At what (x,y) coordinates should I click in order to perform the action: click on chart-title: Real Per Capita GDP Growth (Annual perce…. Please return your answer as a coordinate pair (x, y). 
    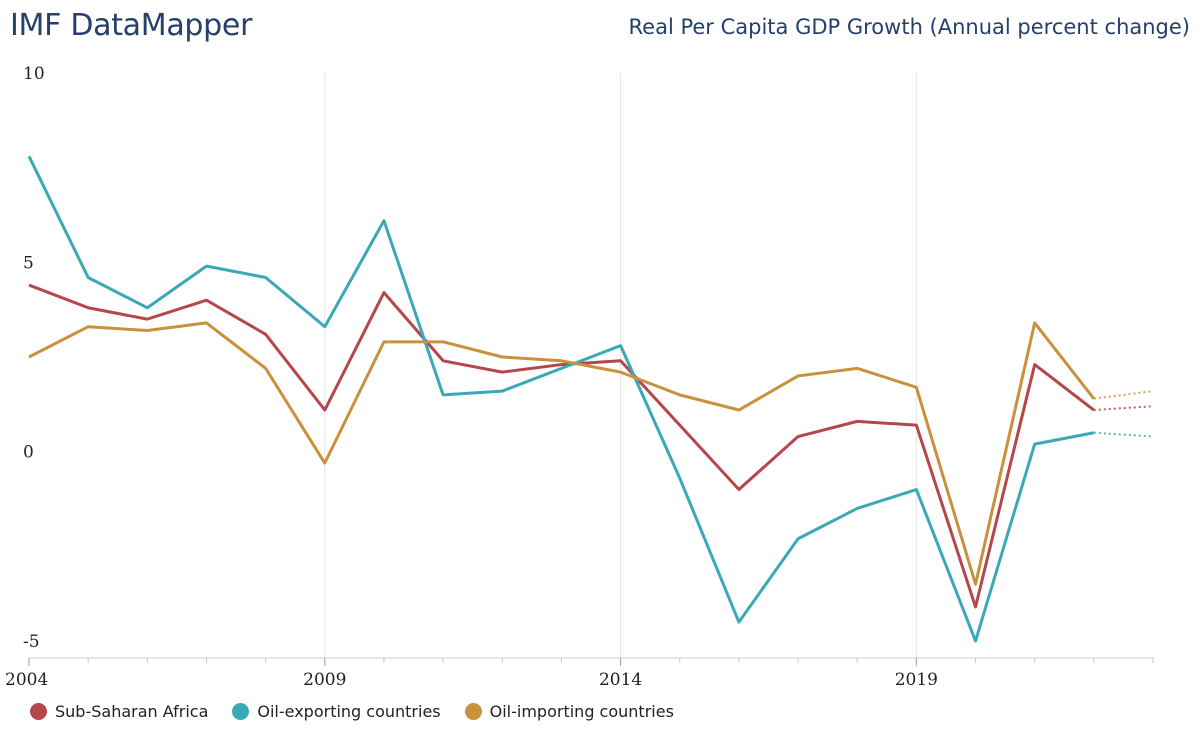
    Looking at the image, I should click on (909, 27).